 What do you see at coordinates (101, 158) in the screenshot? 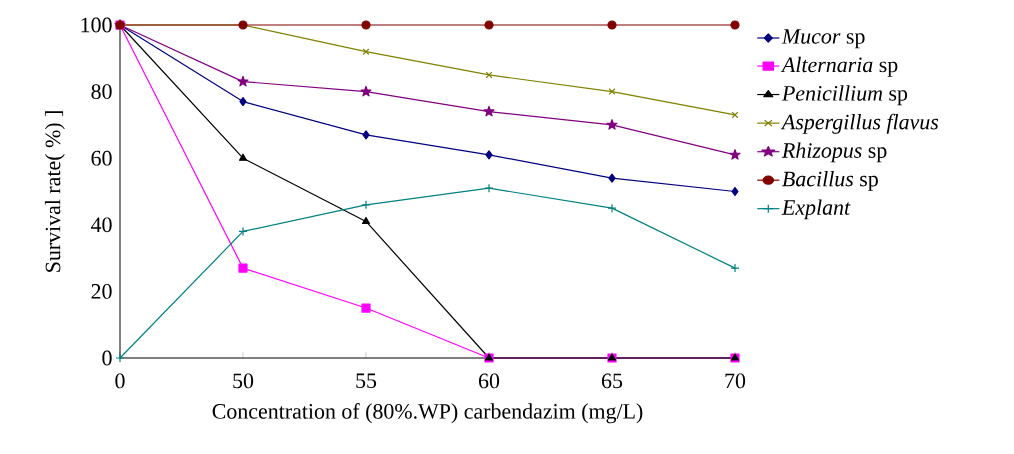
I see `y-tick-label: 60` at bounding box center [101, 158].